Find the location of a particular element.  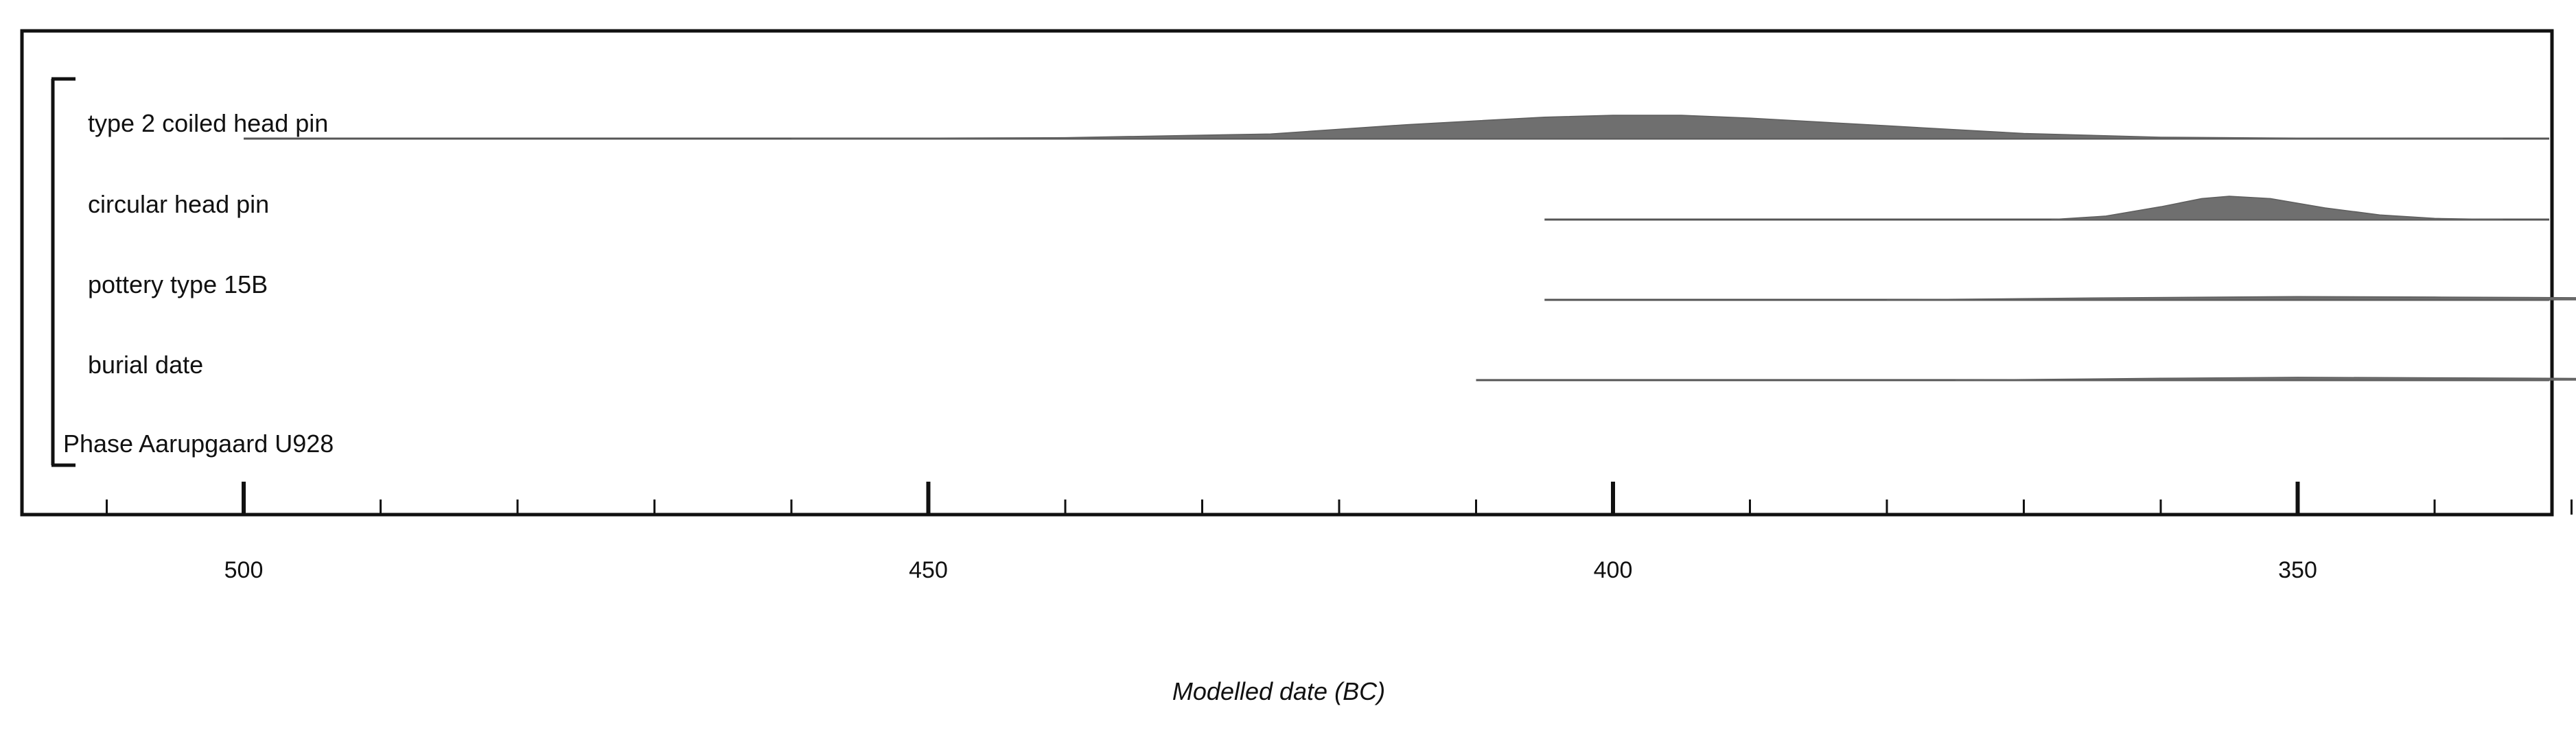

density-circular-head-pin is located at coordinates (2277, 208).